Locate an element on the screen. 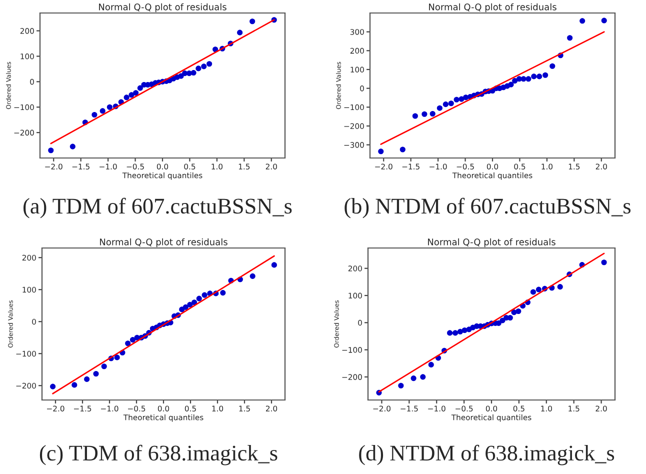  text: (a) TDM of 607.cactuBSSN_s is located at coordinates (158, 208).